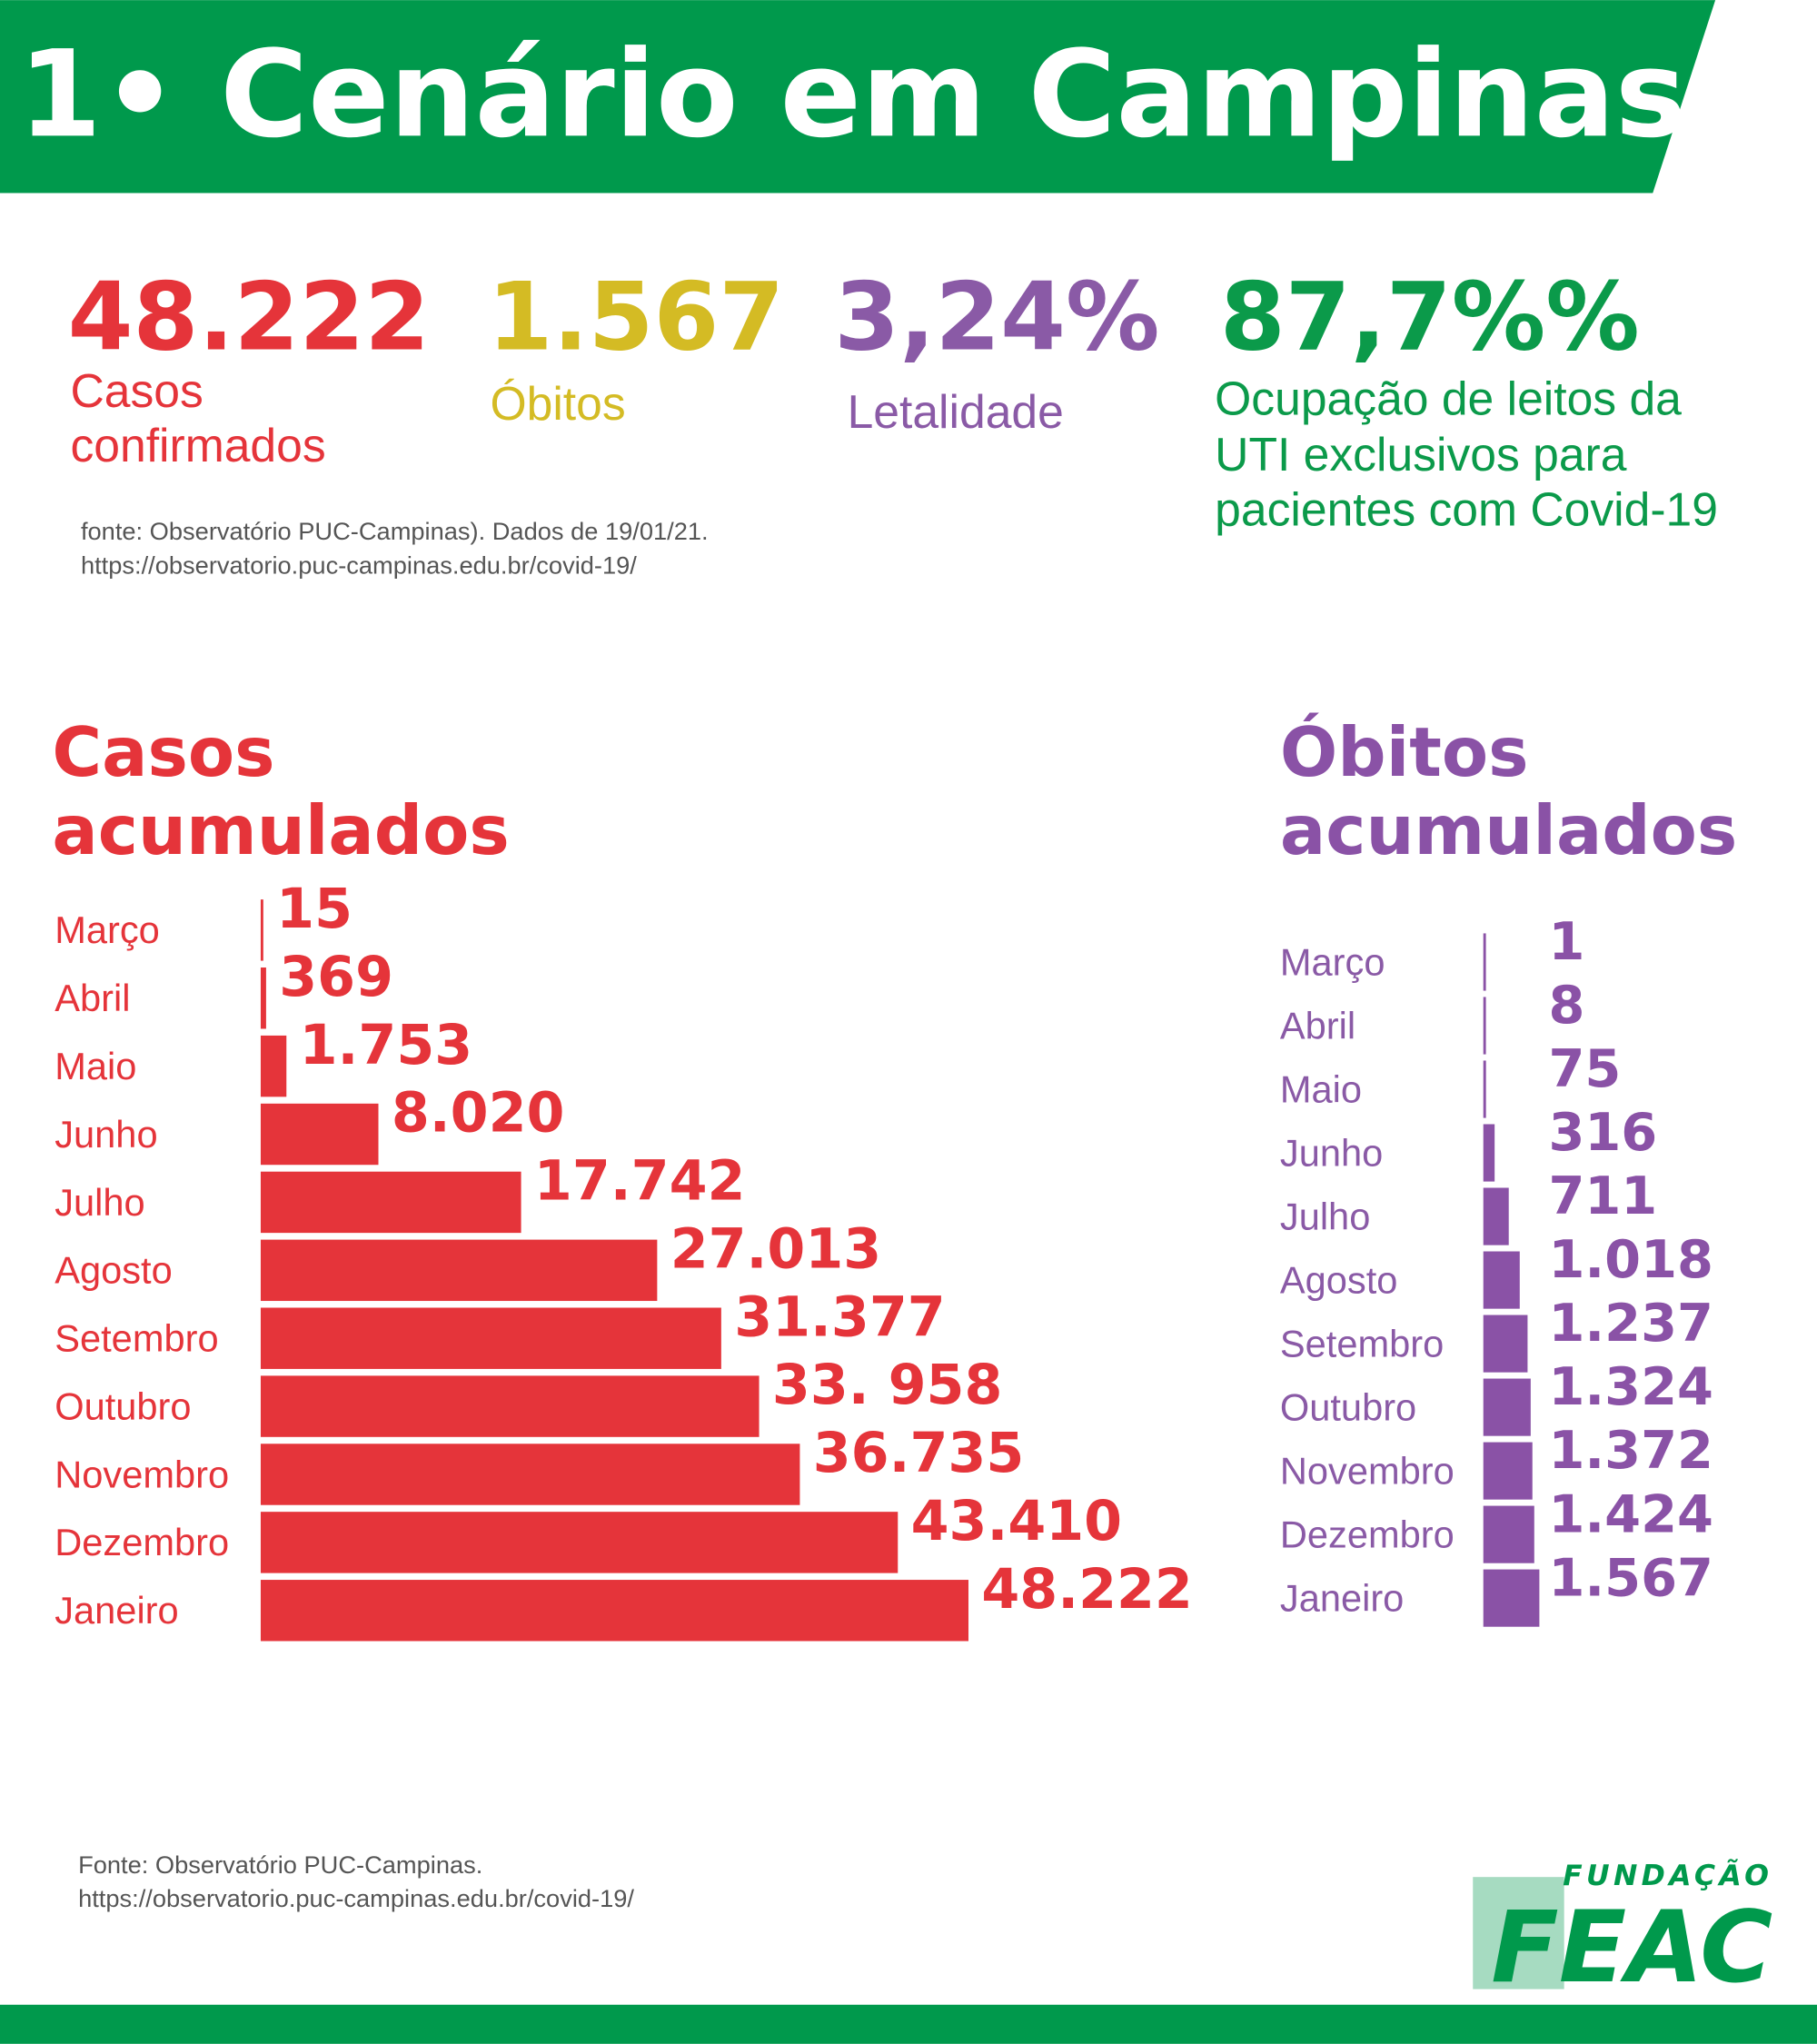 Image resolution: width=1817 pixels, height=2044 pixels. I want to click on stat-label: pacientes com Covid-19, so click(1466, 509).